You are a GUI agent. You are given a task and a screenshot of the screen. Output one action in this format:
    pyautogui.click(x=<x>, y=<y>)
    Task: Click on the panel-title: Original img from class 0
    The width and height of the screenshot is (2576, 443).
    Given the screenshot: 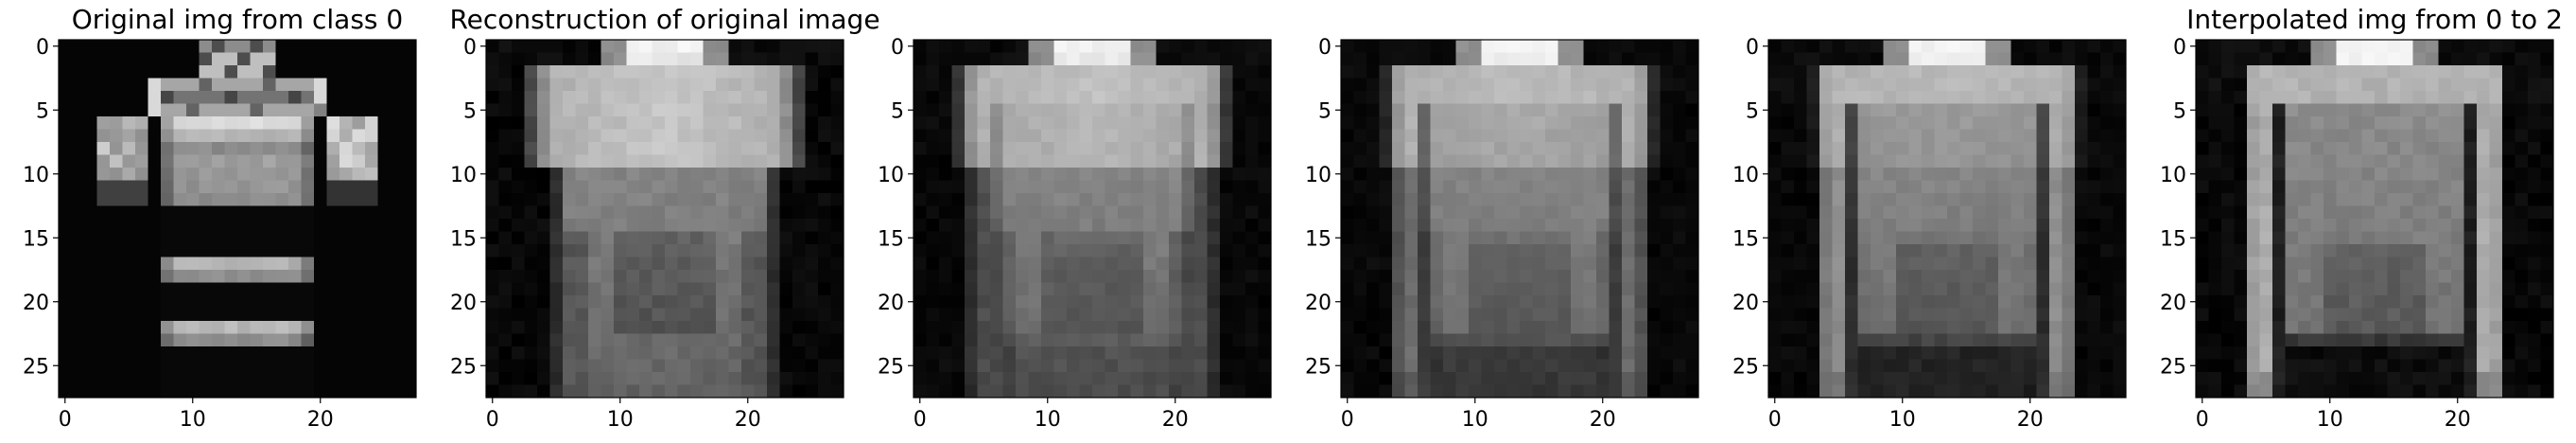 What is the action you would take?
    pyautogui.click(x=237, y=19)
    